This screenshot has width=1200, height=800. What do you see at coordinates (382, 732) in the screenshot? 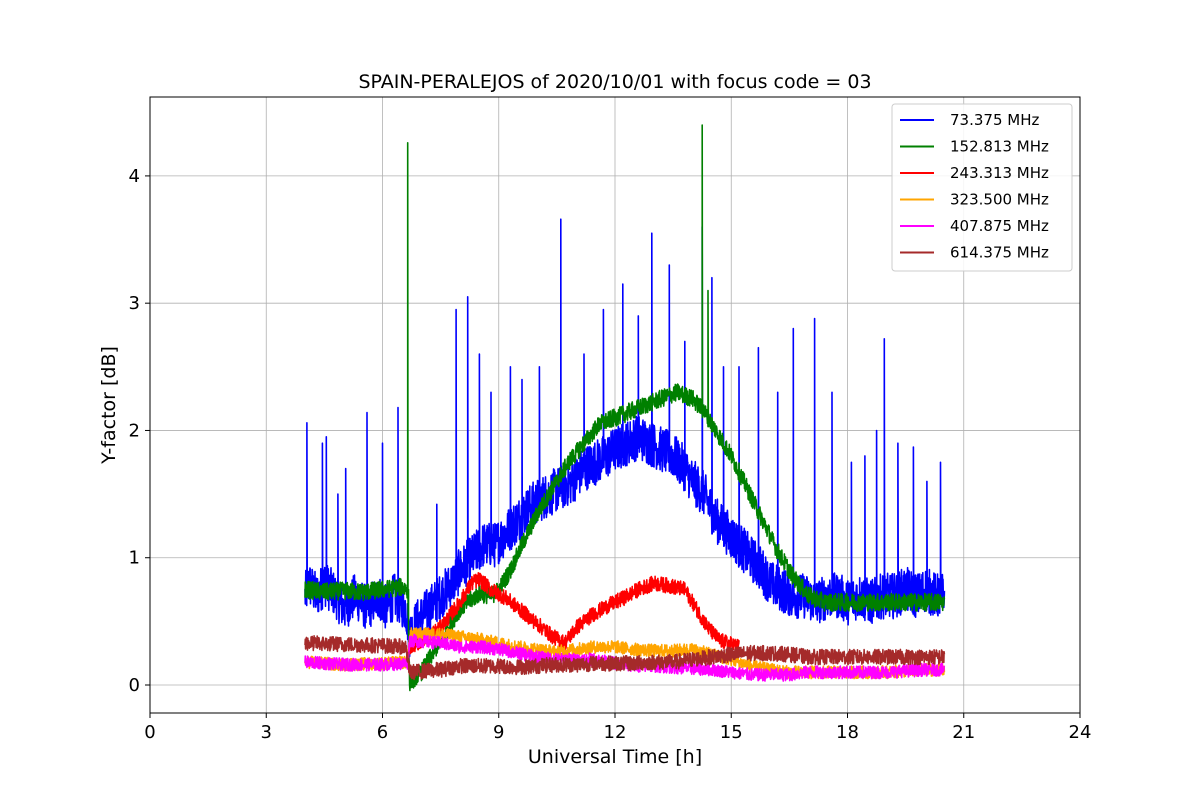
I see `x-tick-label: 6` at bounding box center [382, 732].